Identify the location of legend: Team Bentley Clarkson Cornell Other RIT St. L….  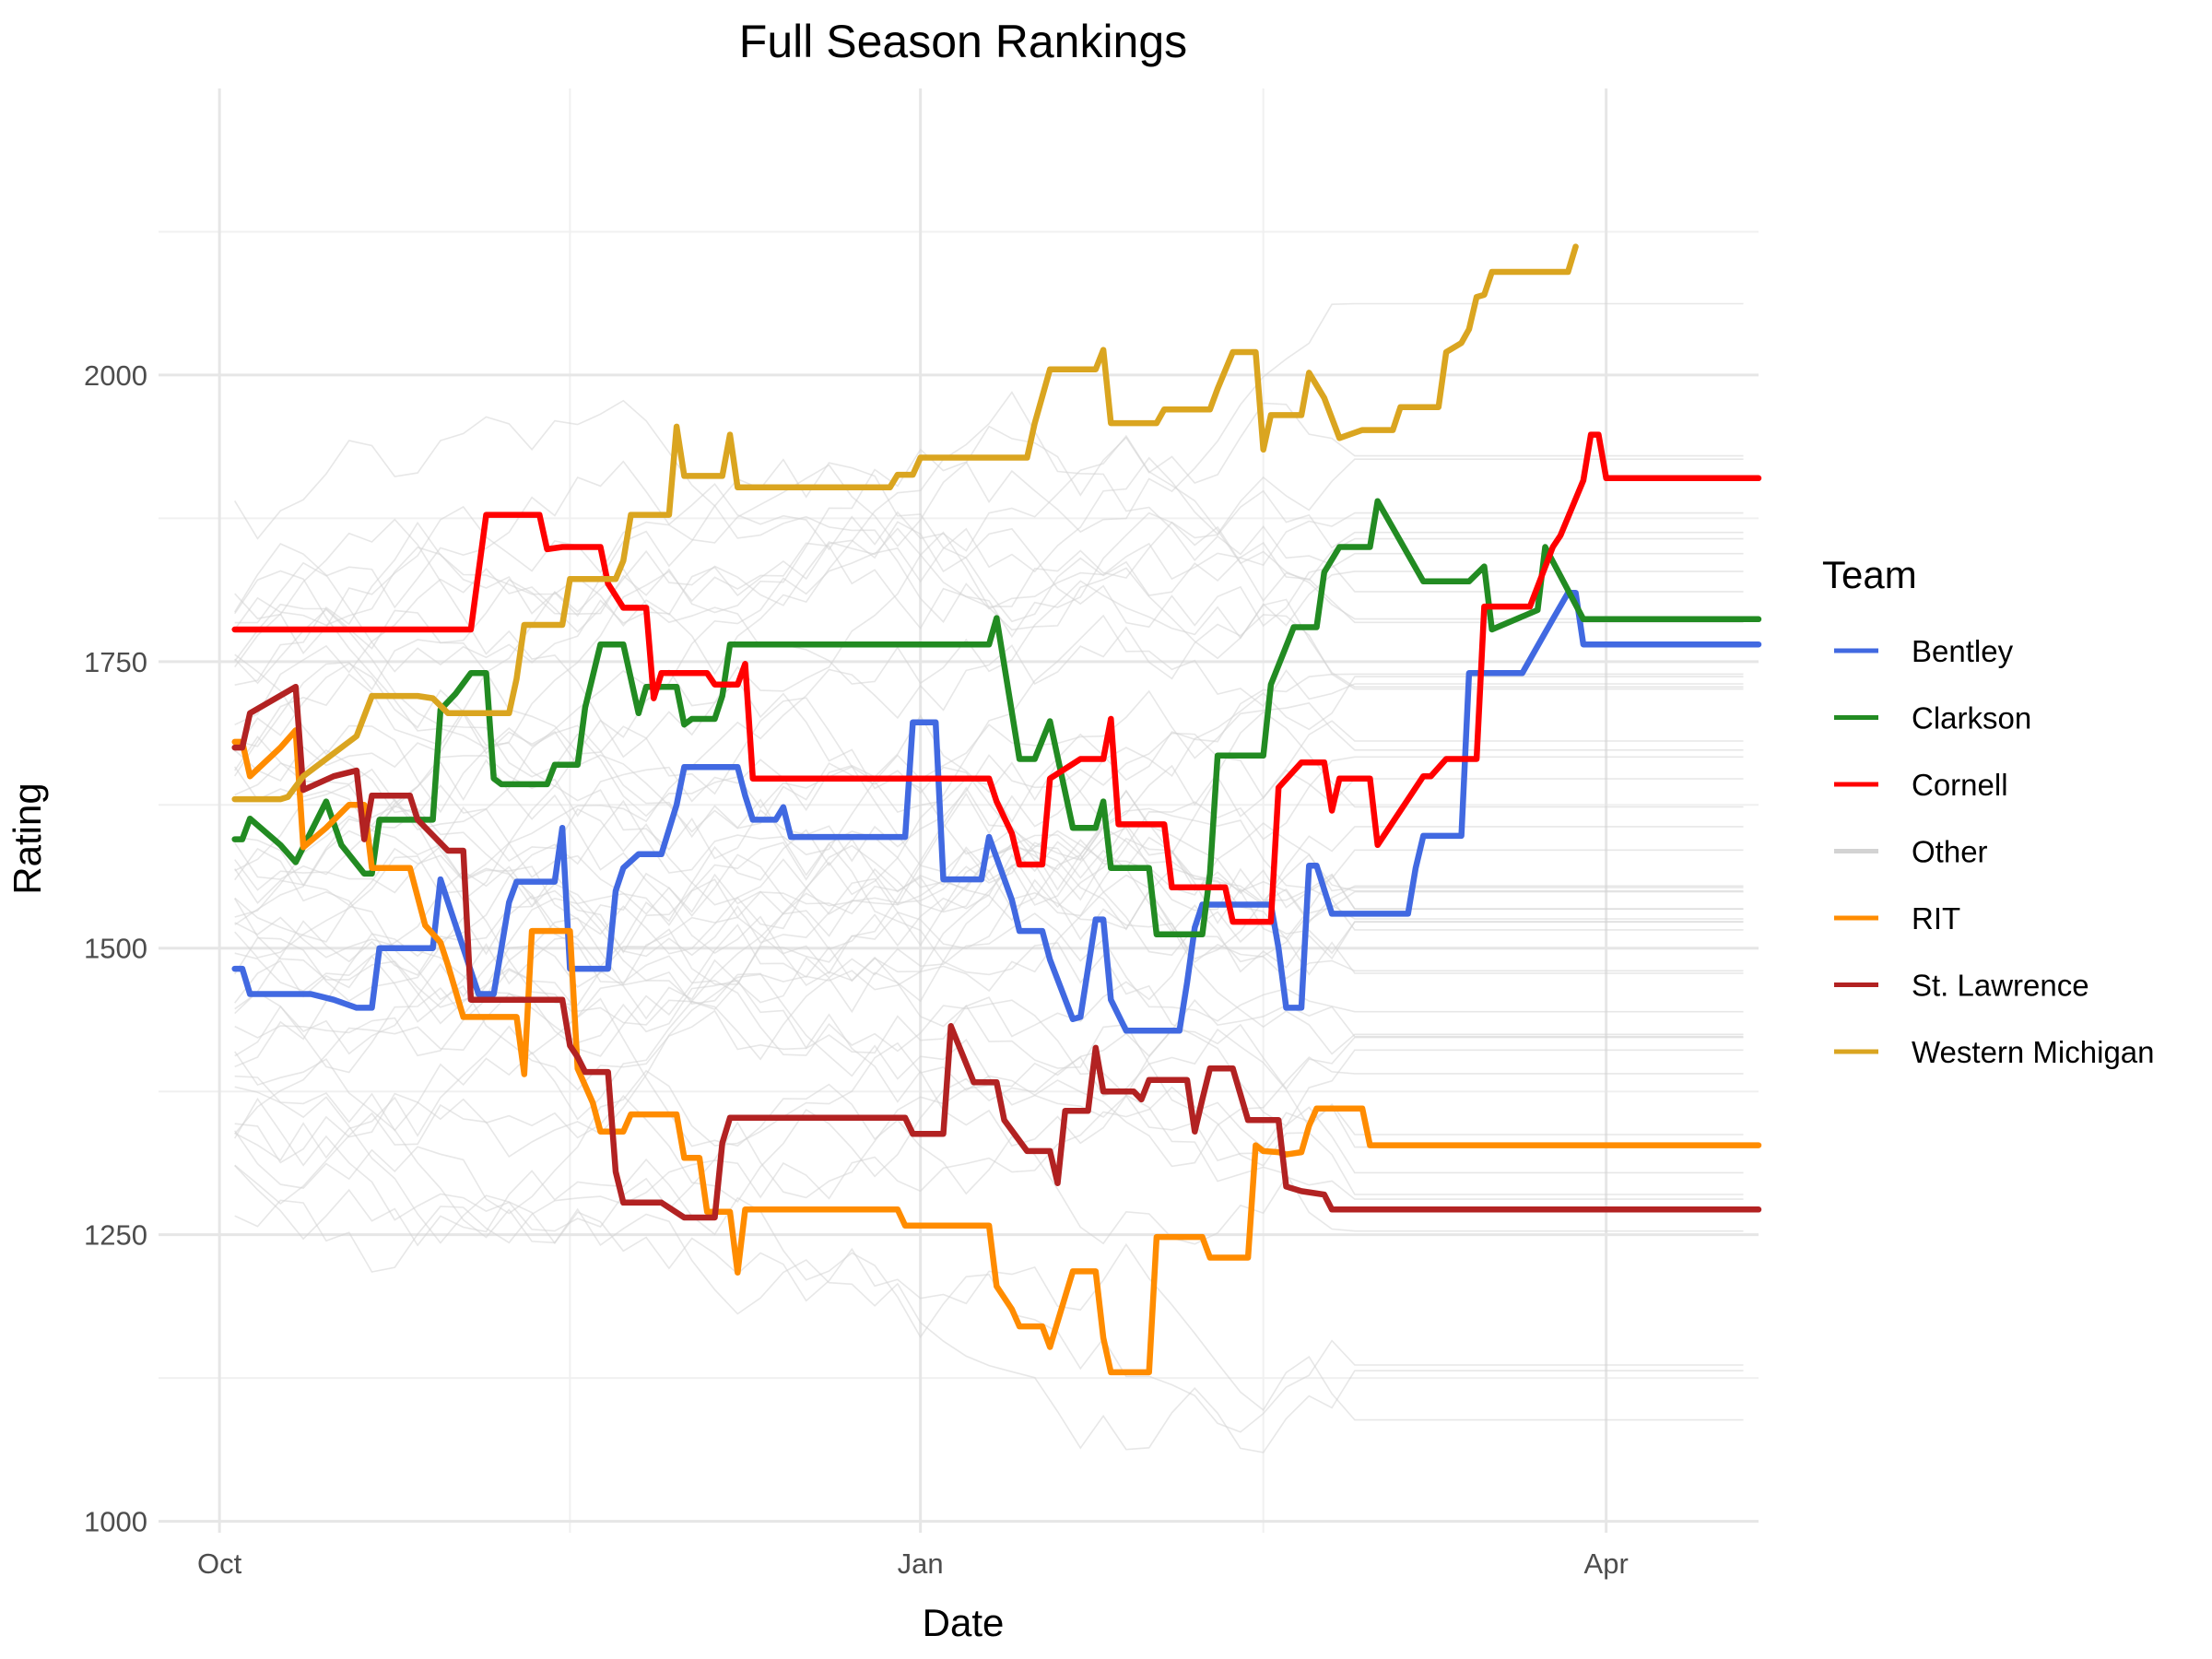
(1988, 811).